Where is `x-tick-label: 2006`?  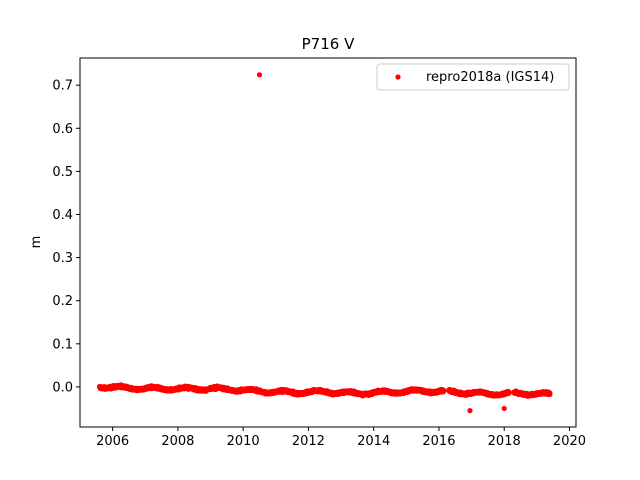 x-tick-label: 2006 is located at coordinates (112, 441).